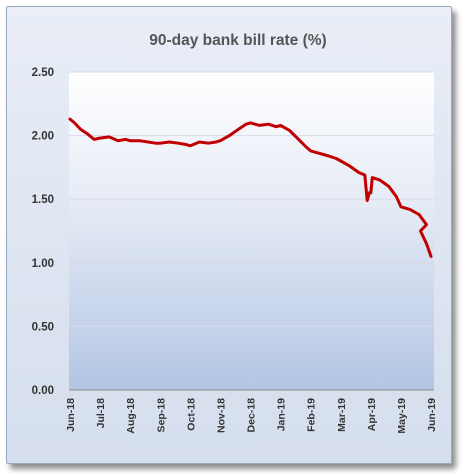 Image resolution: width=462 pixels, height=474 pixels. I want to click on y-axis-ticks: 0.00 0.50 1.00 1.50 2.00 2.50, so click(43, 232).